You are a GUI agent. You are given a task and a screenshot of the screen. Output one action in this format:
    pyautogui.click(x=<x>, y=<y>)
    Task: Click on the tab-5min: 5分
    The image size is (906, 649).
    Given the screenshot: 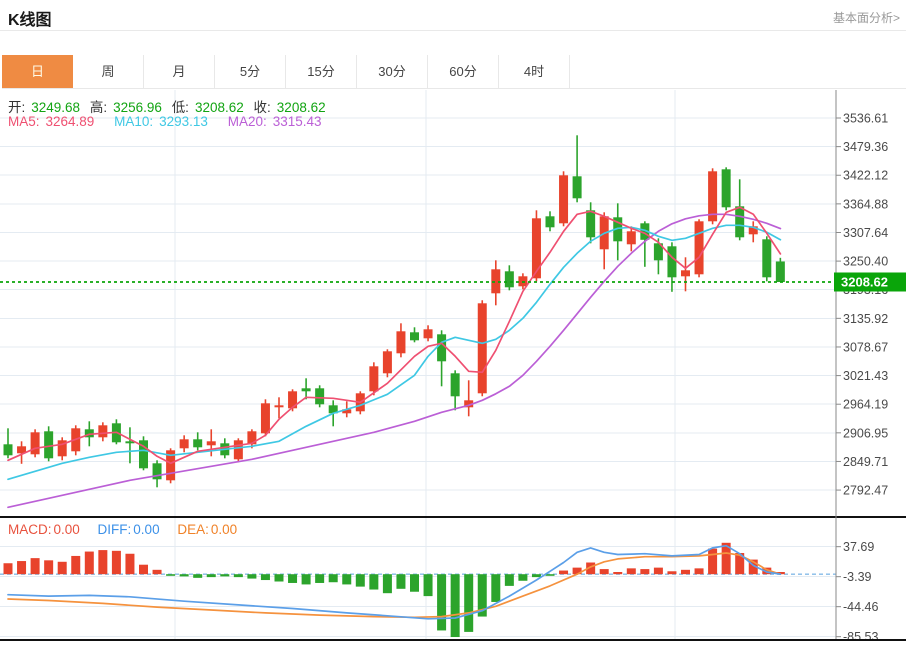 What is the action you would take?
    pyautogui.click(x=250, y=71)
    